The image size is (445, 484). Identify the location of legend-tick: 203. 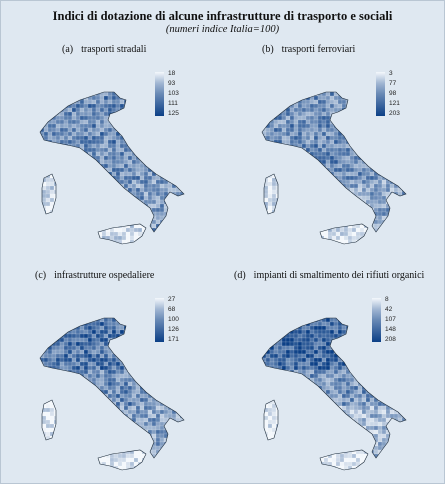
(394, 113).